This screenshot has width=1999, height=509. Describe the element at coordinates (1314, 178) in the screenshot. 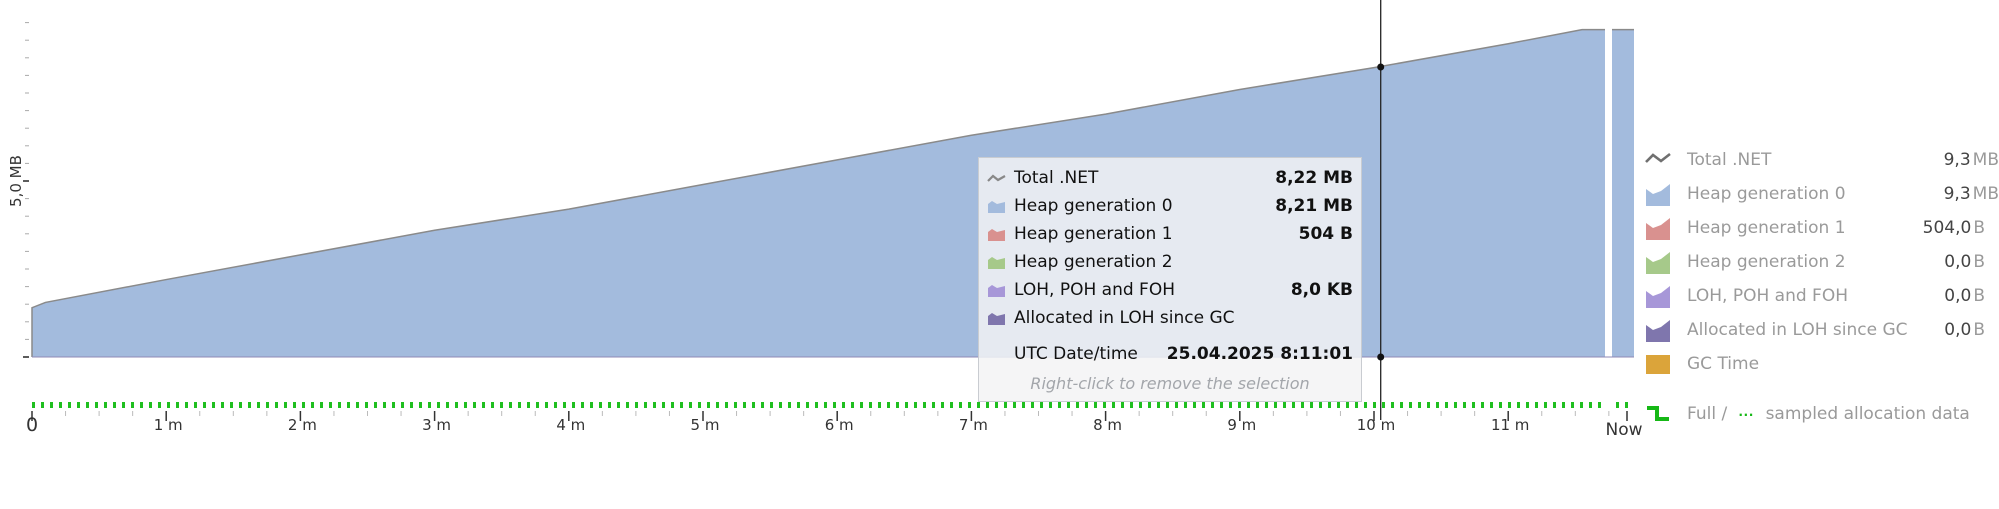

I see `tooltip-row-value: 8,22 MB` at that location.